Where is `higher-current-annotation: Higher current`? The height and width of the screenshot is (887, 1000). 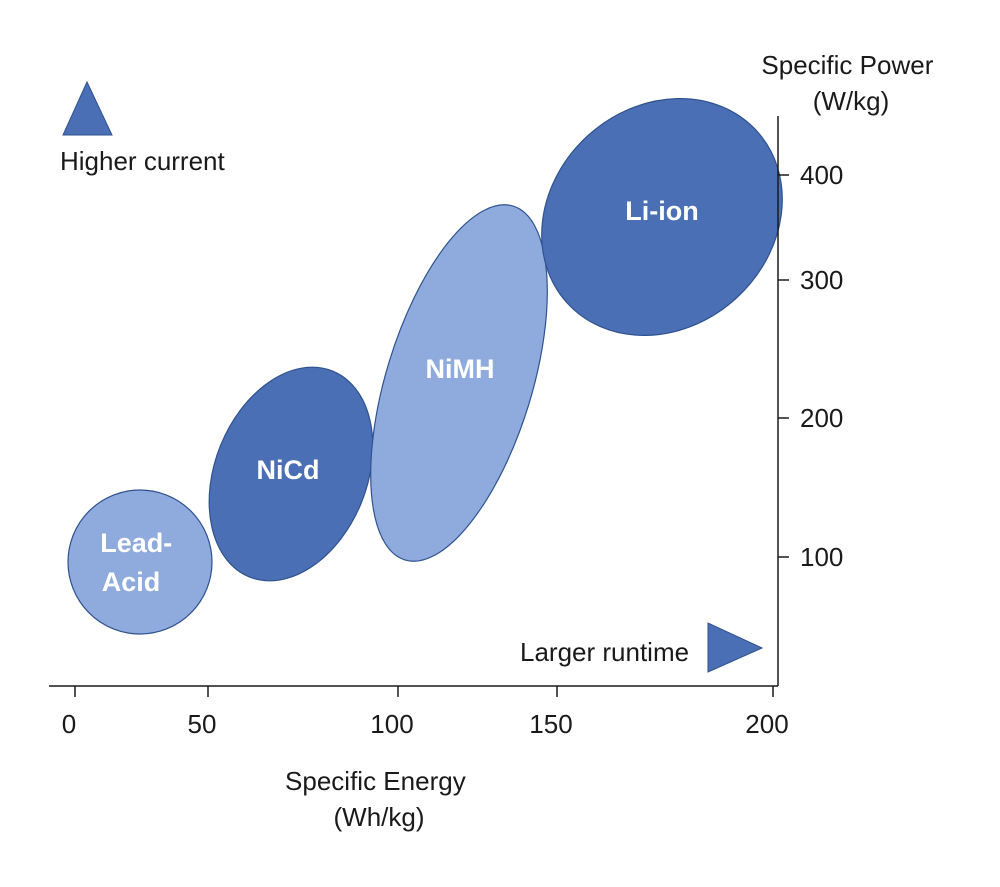 higher-current-annotation: Higher current is located at coordinates (143, 128).